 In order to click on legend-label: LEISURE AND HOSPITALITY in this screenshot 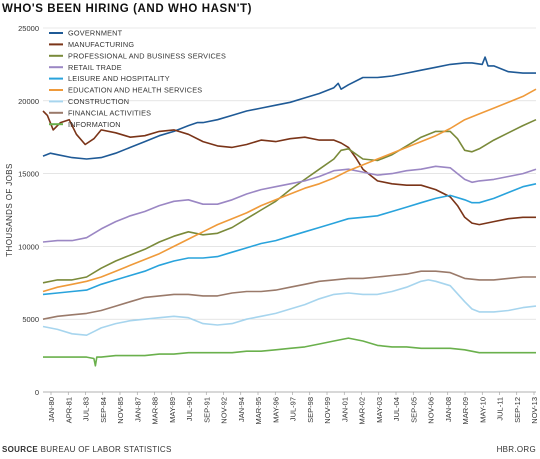, I will do `click(119, 78)`.